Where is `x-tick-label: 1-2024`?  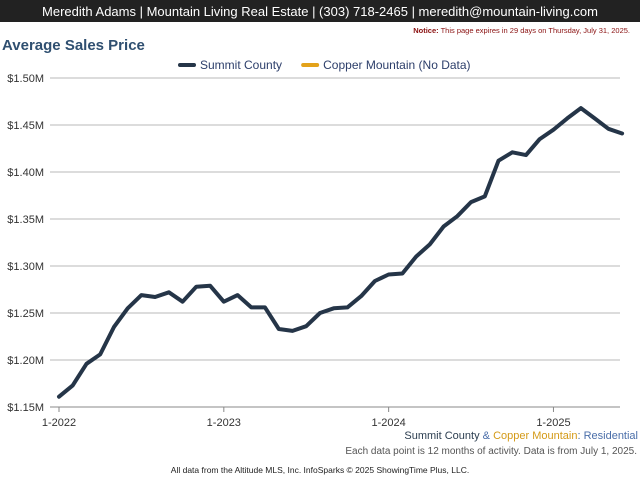 x-tick-label: 1-2024 is located at coordinates (389, 423).